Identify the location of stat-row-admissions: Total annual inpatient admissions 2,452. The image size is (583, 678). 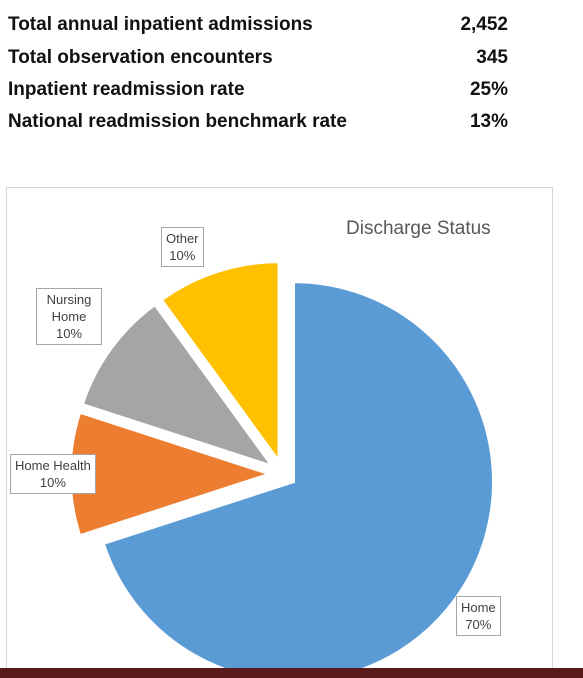
(258, 25).